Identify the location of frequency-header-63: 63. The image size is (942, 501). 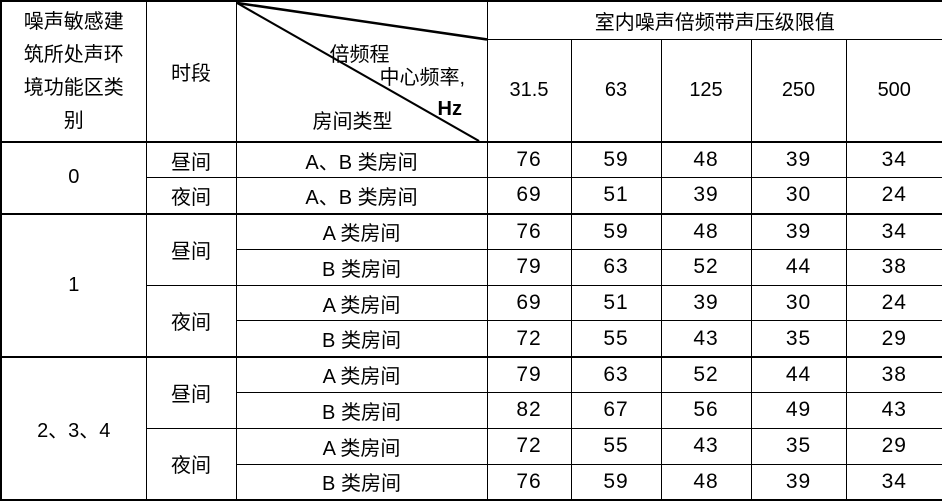
(616, 90).